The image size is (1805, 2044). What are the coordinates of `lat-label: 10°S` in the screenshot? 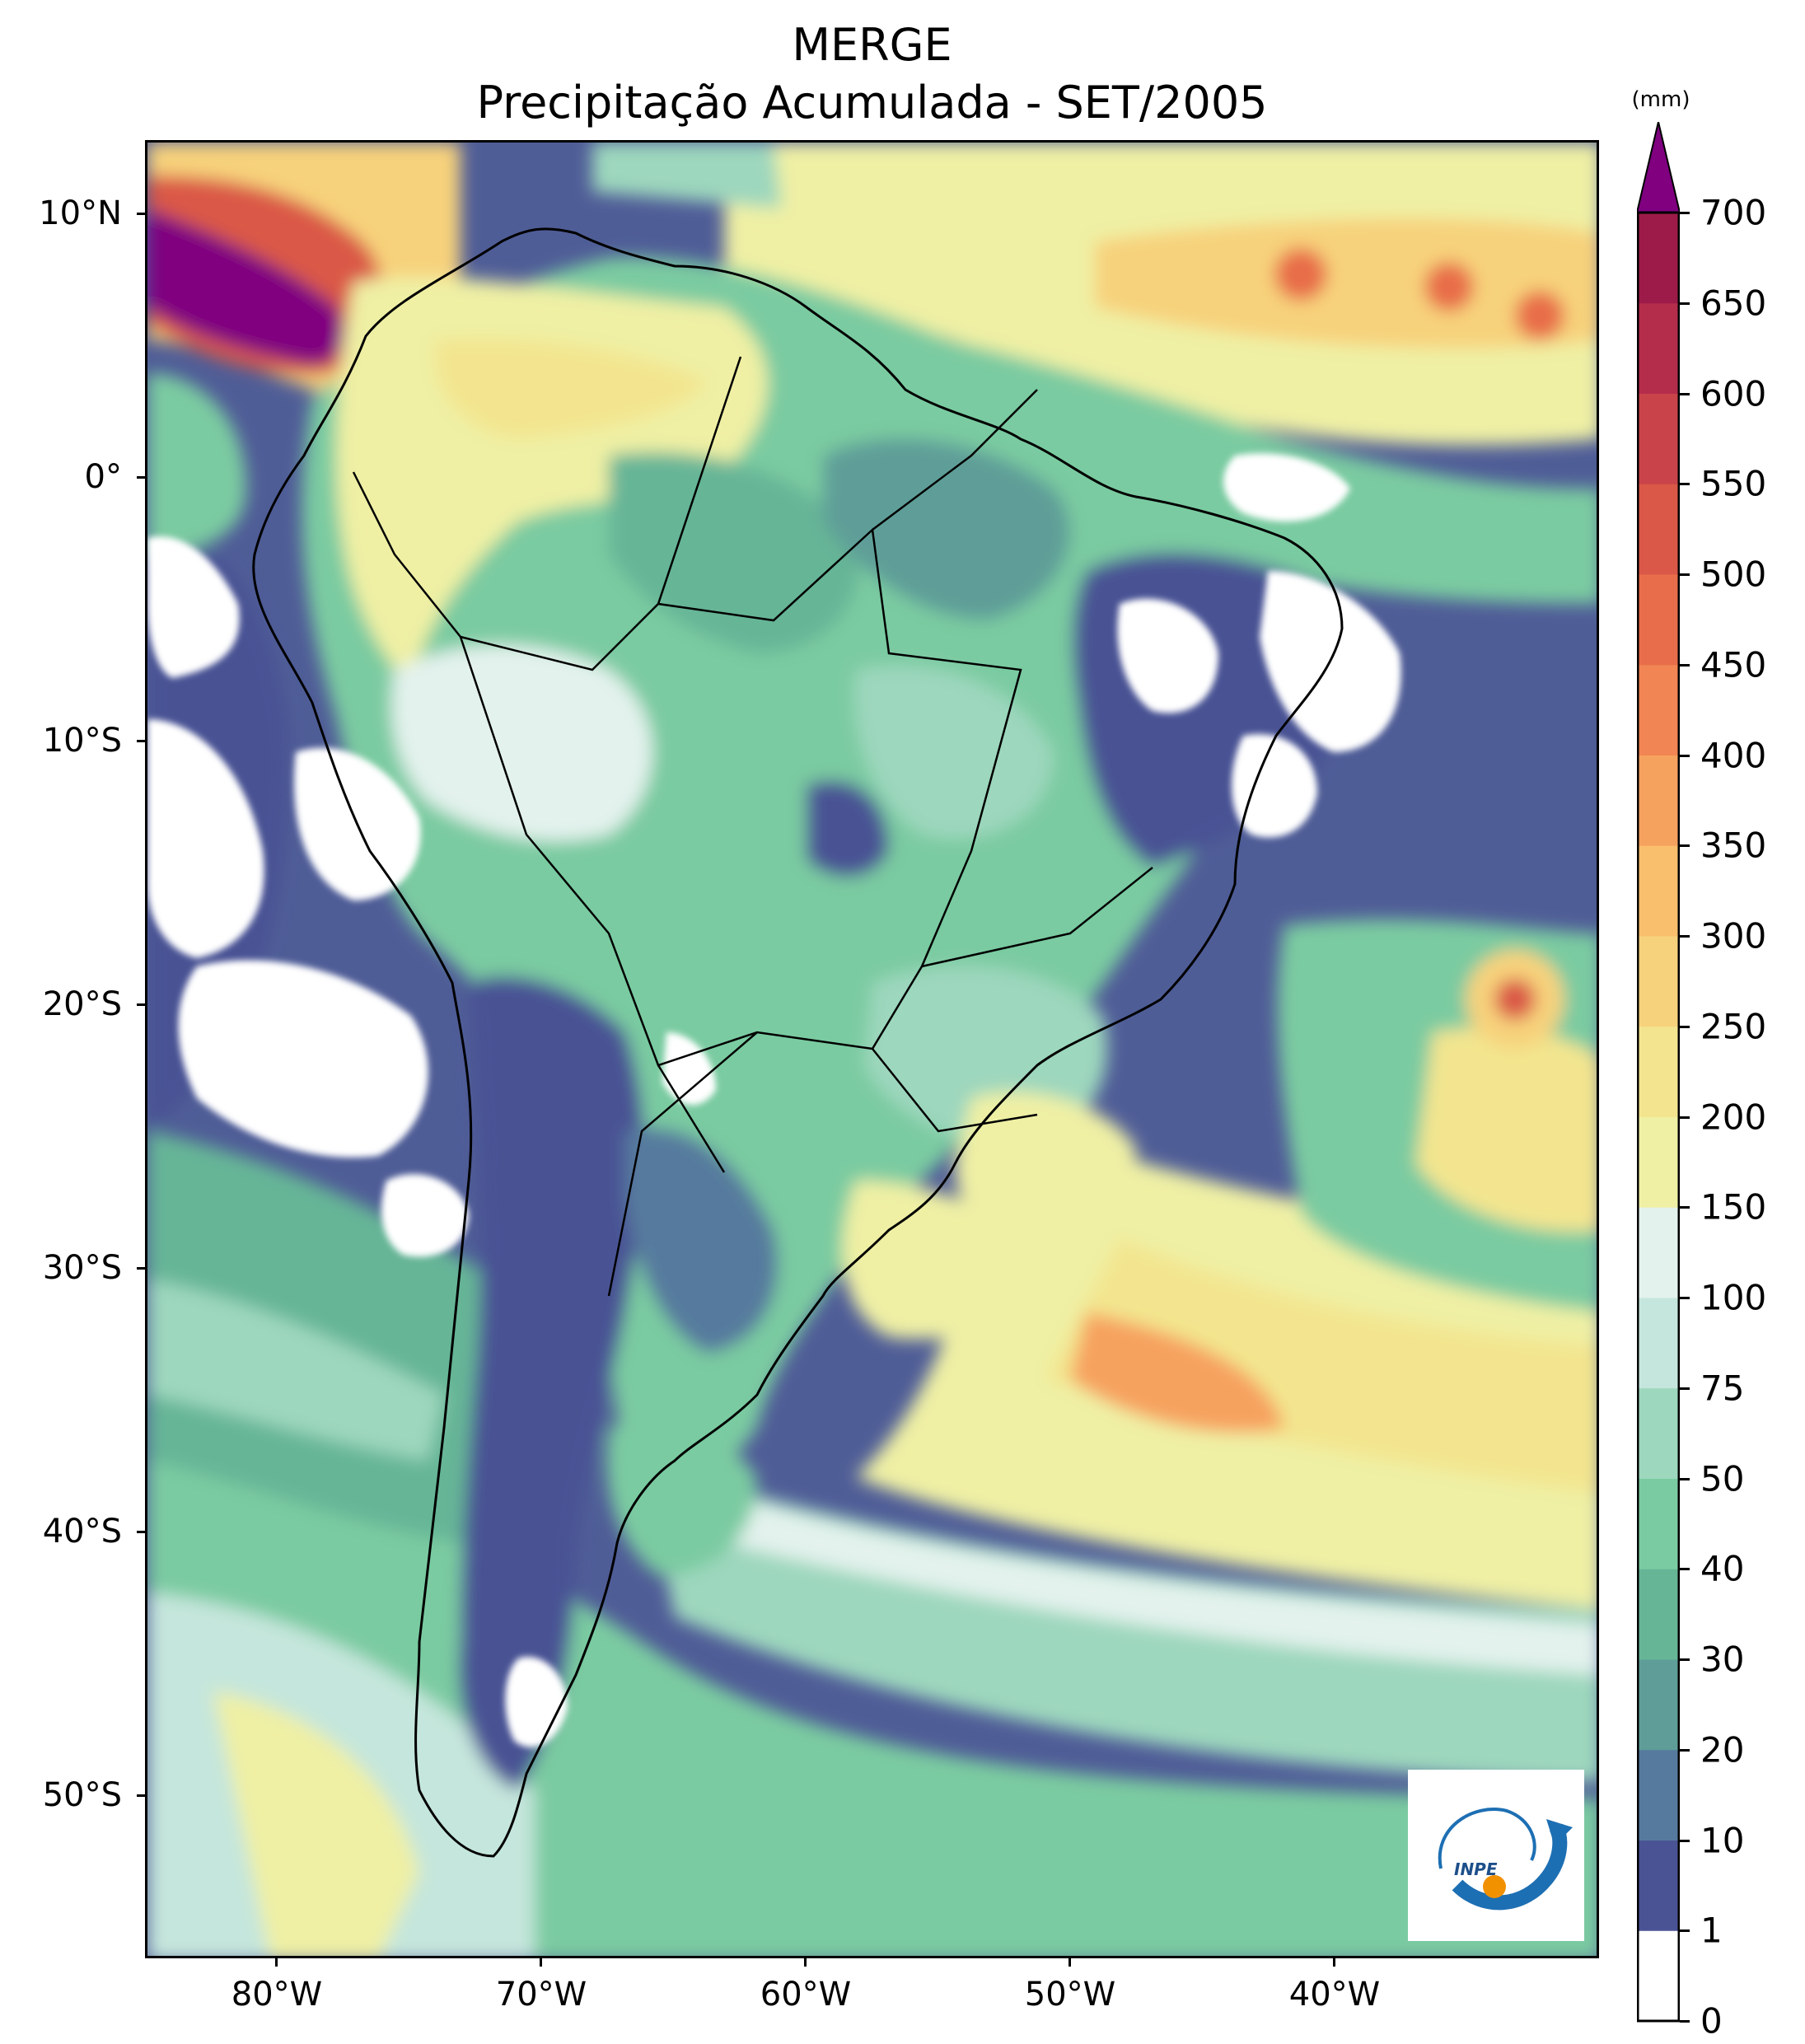 It's located at (82, 741).